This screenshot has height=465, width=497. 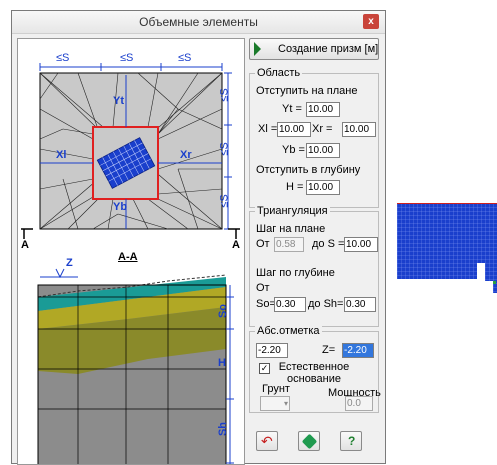 I want to click on yb-input: 10.00, so click(x=323, y=150).